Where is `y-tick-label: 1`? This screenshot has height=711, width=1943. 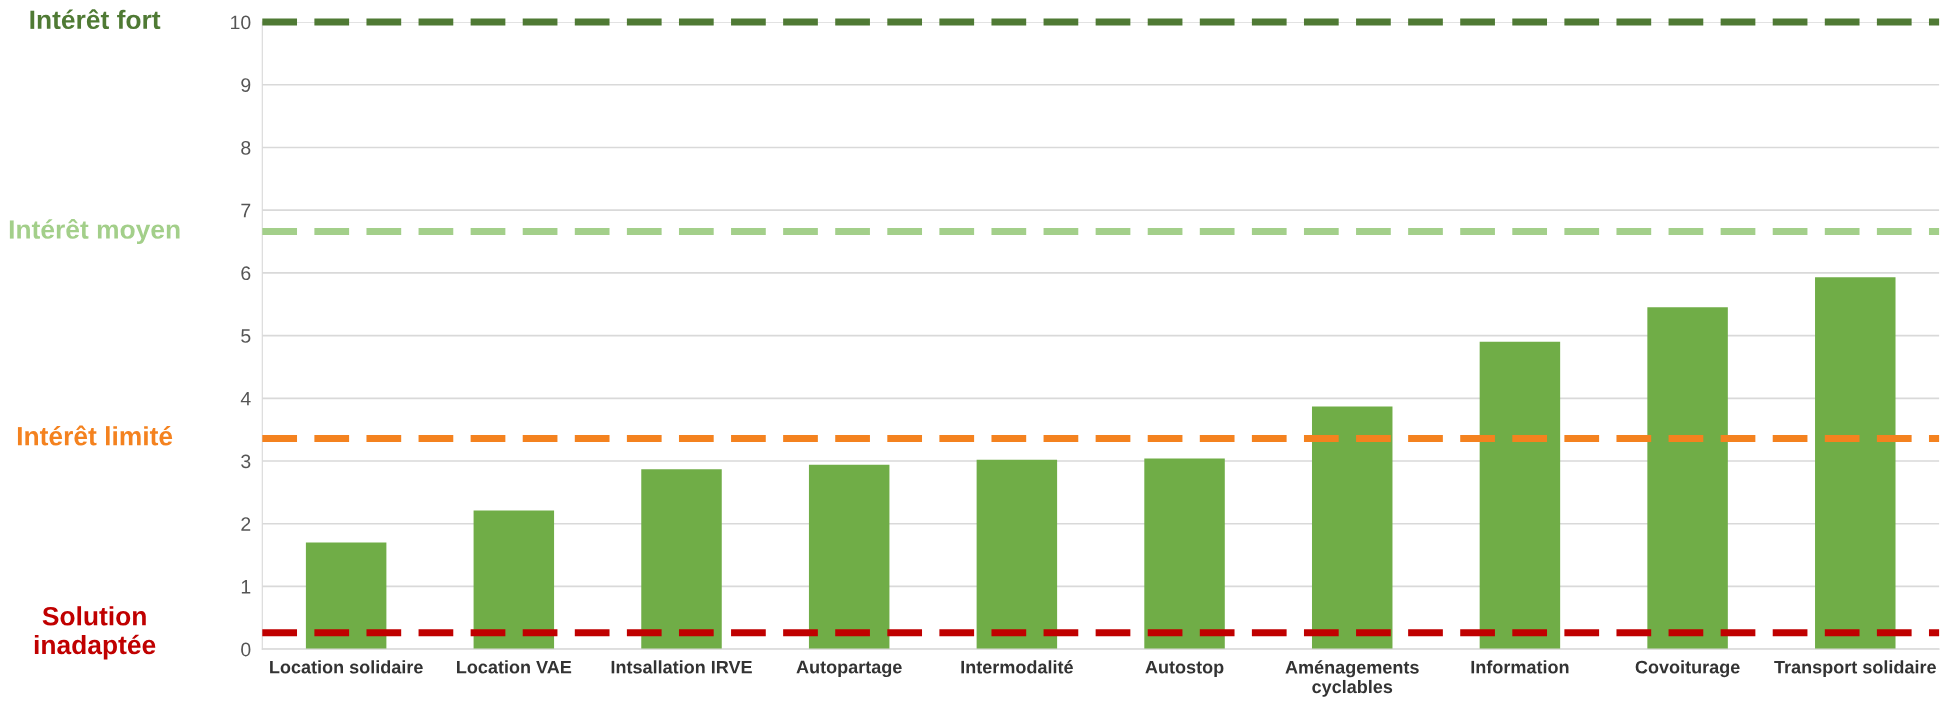 y-tick-label: 1 is located at coordinates (246, 587).